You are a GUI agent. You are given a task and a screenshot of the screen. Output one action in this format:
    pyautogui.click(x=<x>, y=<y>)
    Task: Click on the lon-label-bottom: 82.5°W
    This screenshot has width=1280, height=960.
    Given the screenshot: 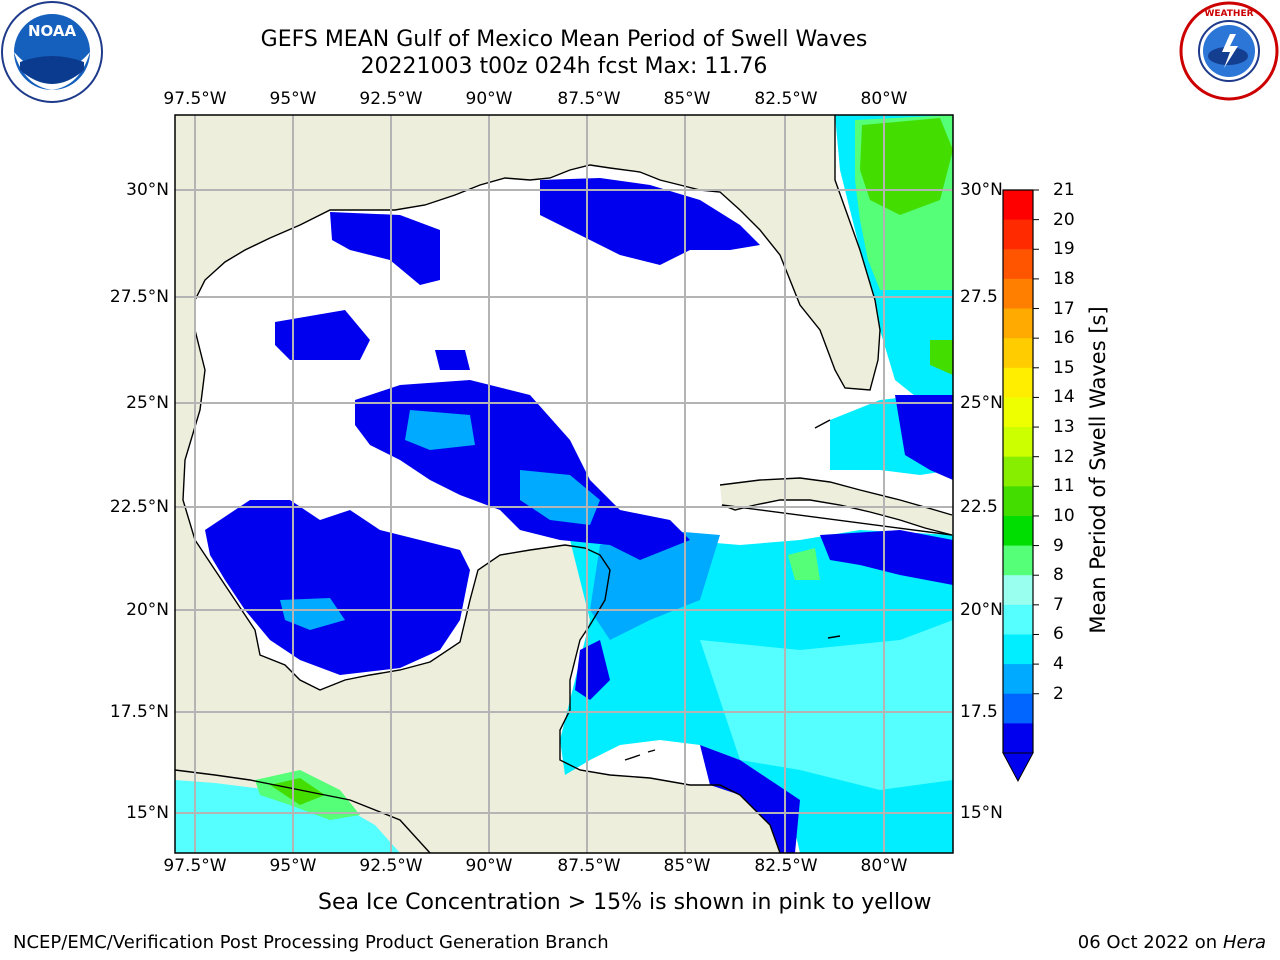 What is the action you would take?
    pyautogui.click(x=786, y=866)
    